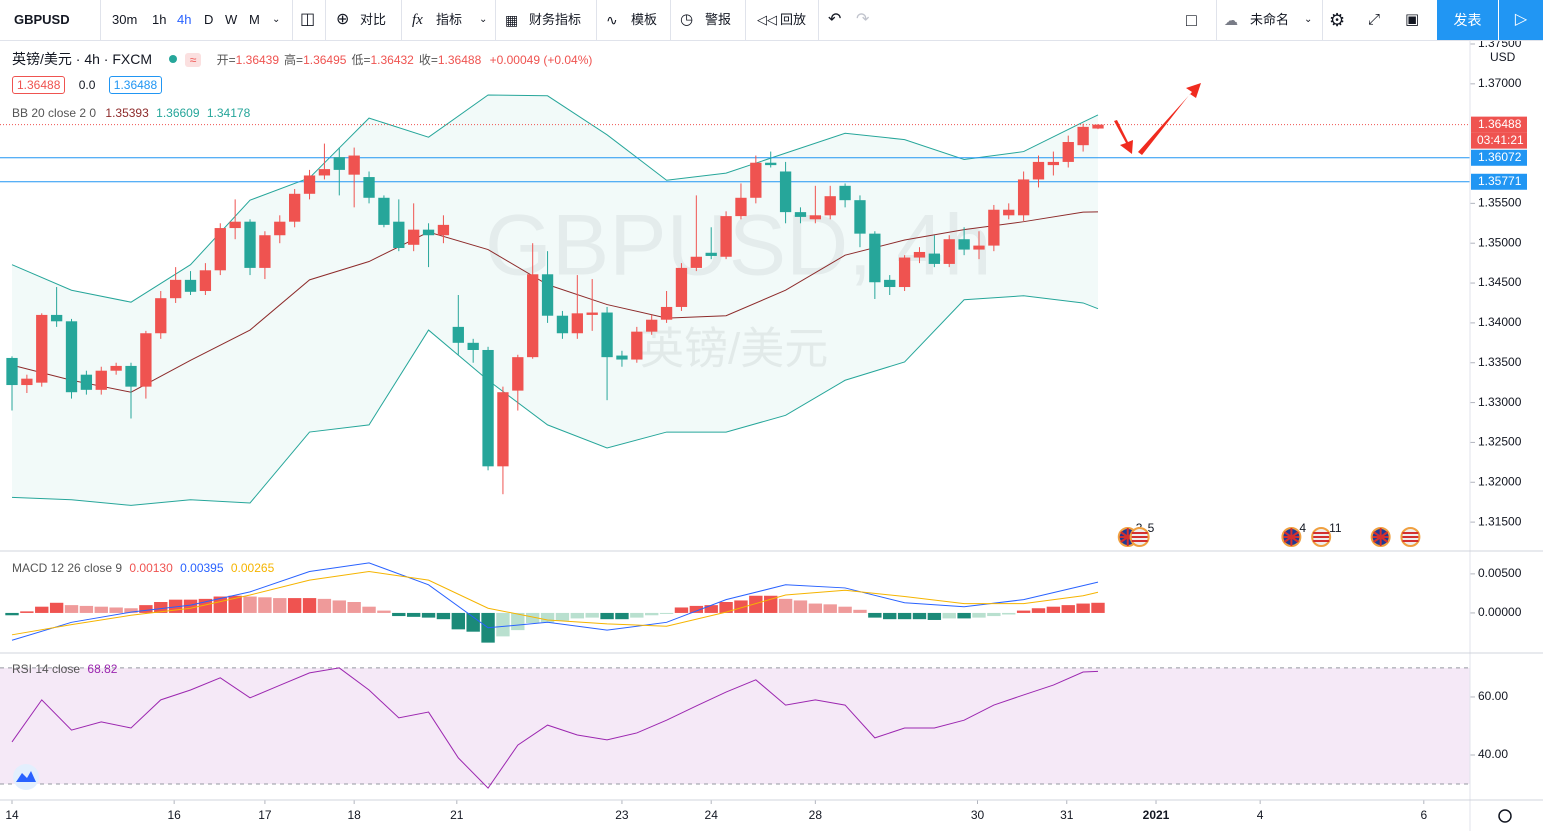 This screenshot has width=1543, height=831. What do you see at coordinates (39, 85) in the screenshot?
I see `bid: 1.36488` at bounding box center [39, 85].